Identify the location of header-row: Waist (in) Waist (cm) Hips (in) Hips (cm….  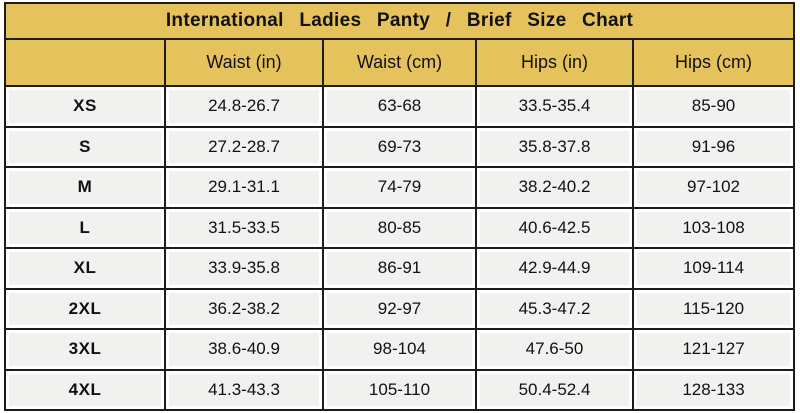
(400, 62).